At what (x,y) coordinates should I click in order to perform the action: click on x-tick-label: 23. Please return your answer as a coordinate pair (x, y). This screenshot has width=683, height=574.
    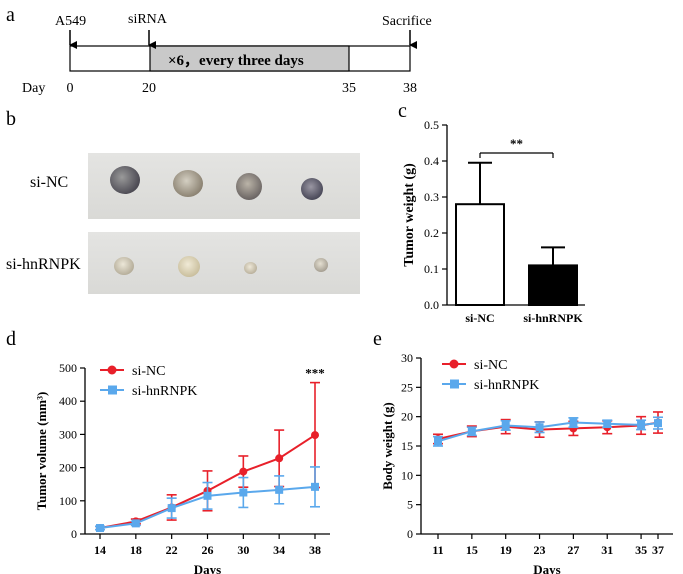
    Looking at the image, I should click on (540, 550).